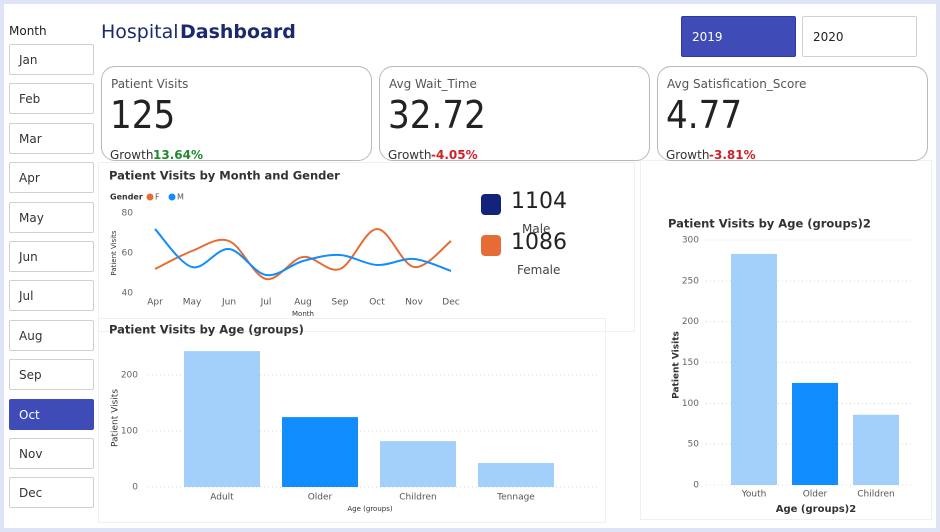 This screenshot has width=940, height=532. I want to click on y-tick-label: 40, so click(128, 294).